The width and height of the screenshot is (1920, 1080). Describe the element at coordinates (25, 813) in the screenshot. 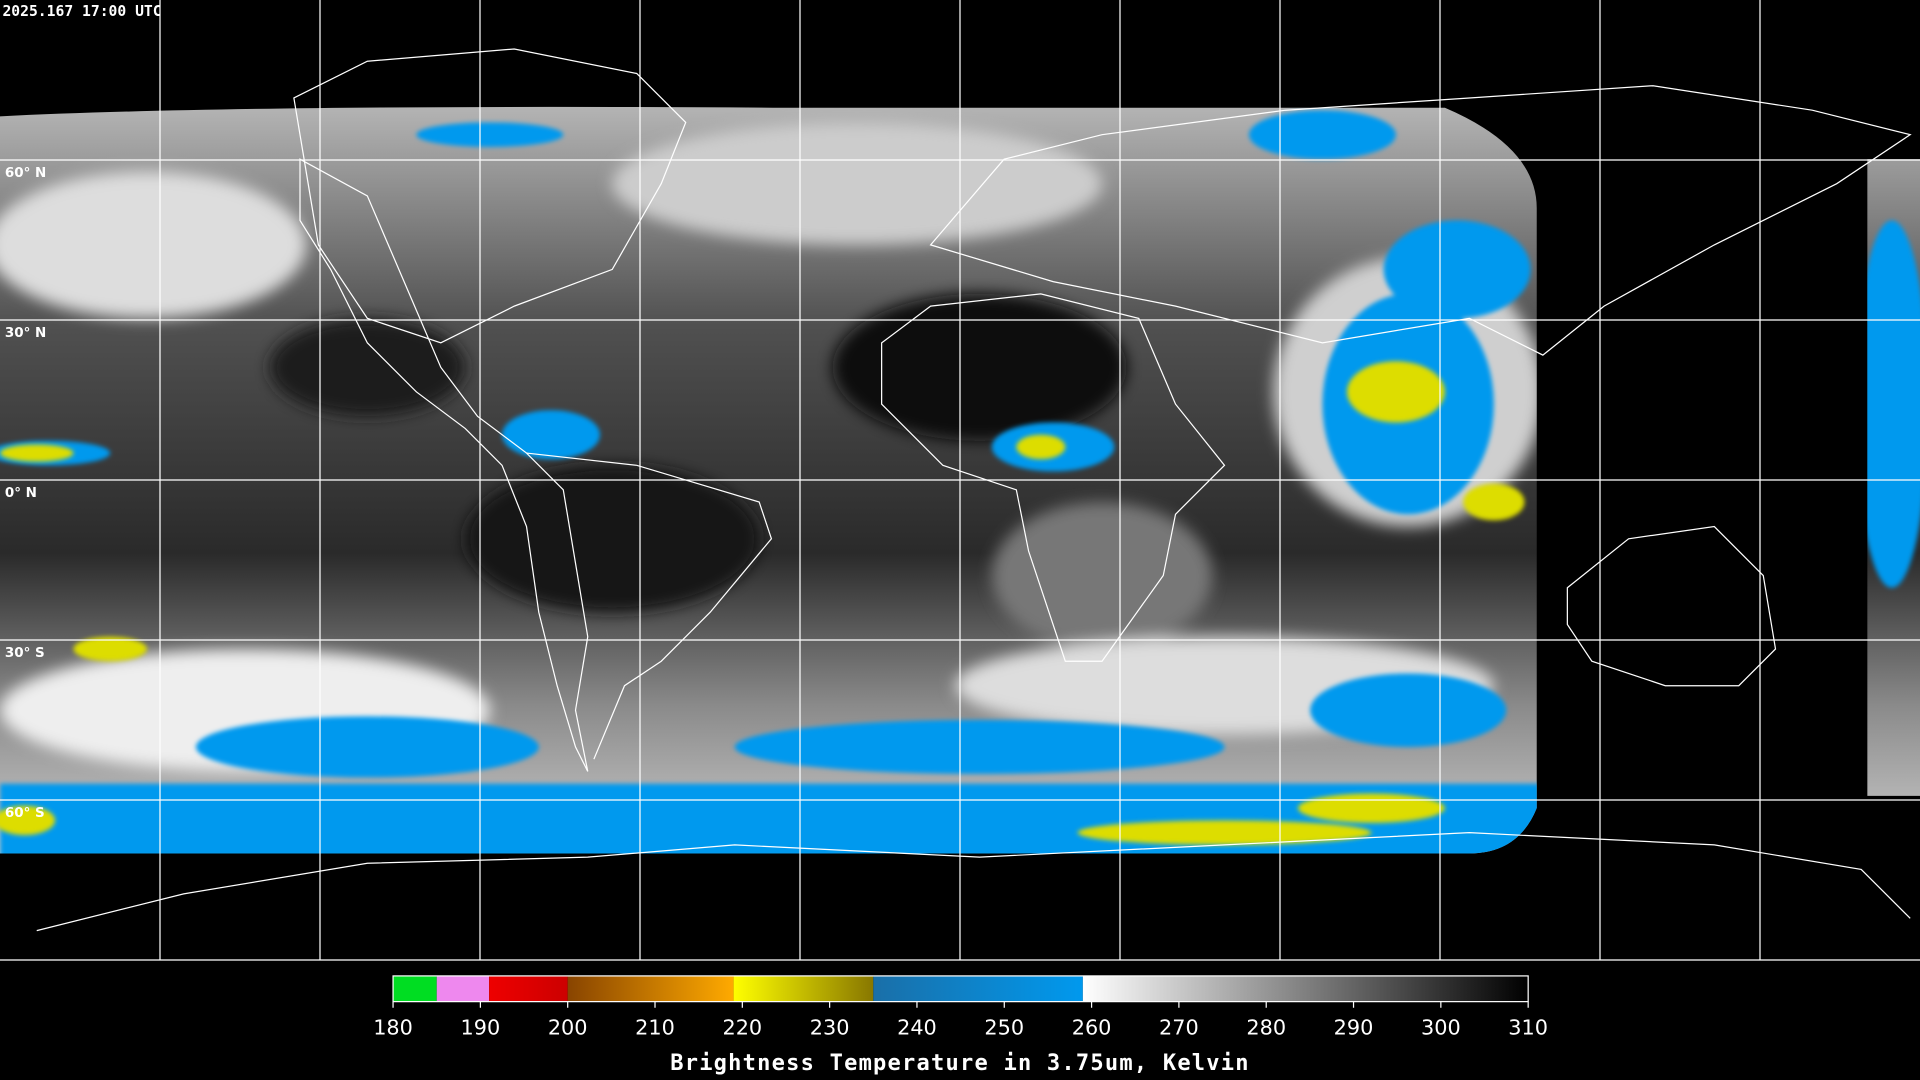

I see `latitude-label: 60° S` at that location.